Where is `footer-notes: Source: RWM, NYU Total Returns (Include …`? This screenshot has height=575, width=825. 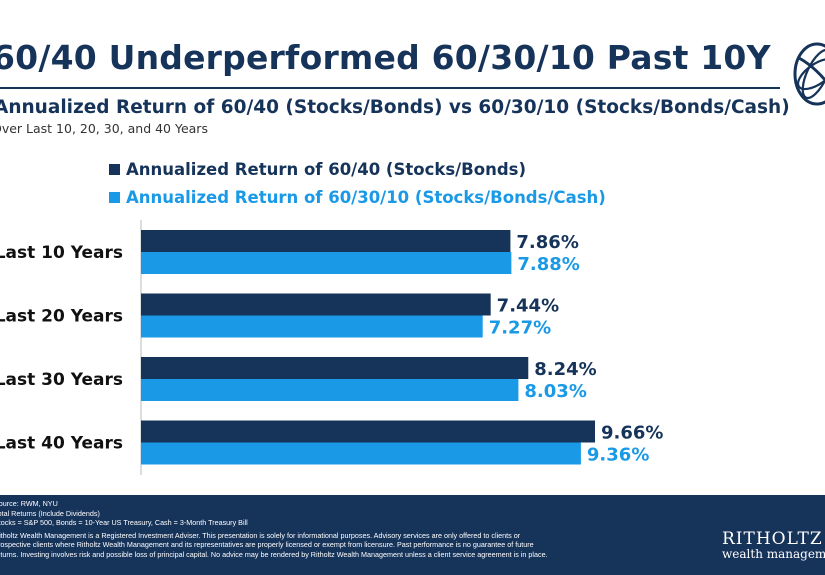
footer-notes: Source: RWM, NYU Total Returns (Include … is located at coordinates (317, 529).